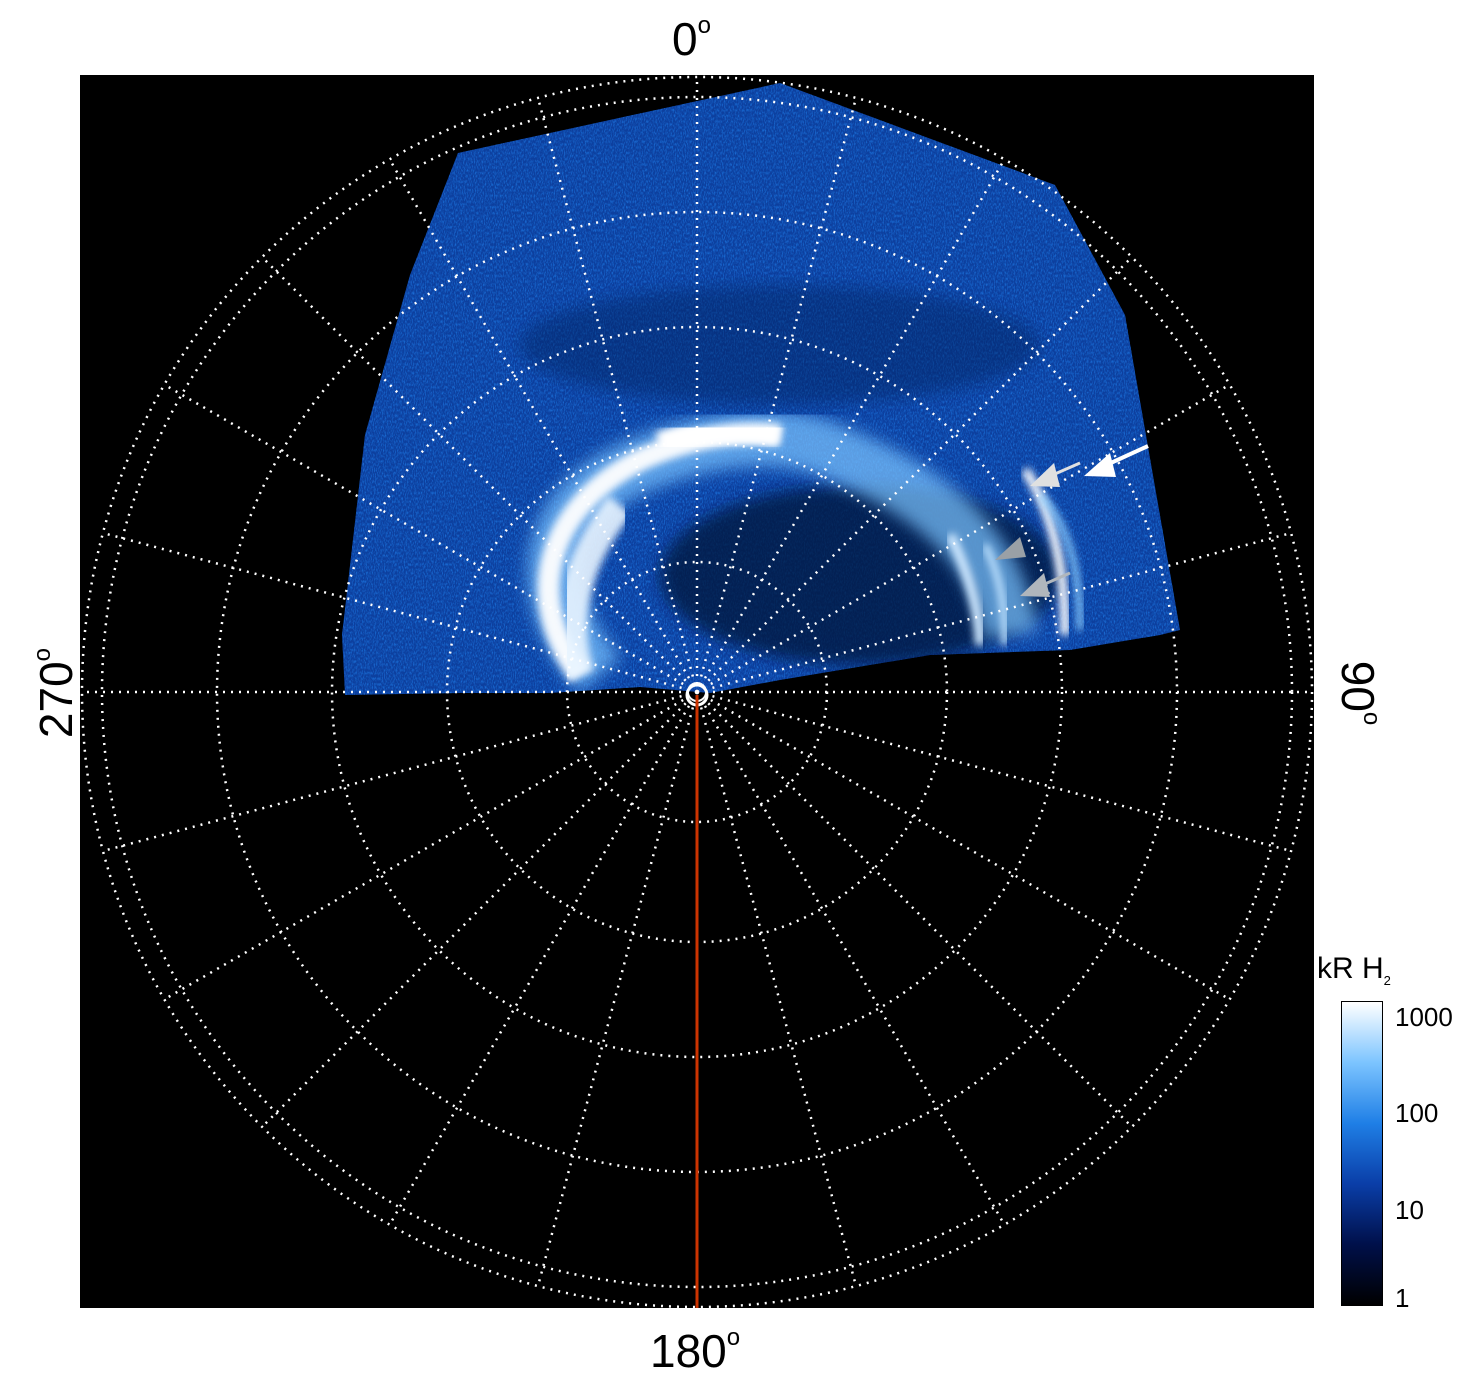 The width and height of the screenshot is (1481, 1384). I want to click on colorbar-tick-1000: 1000, so click(1424, 1017).